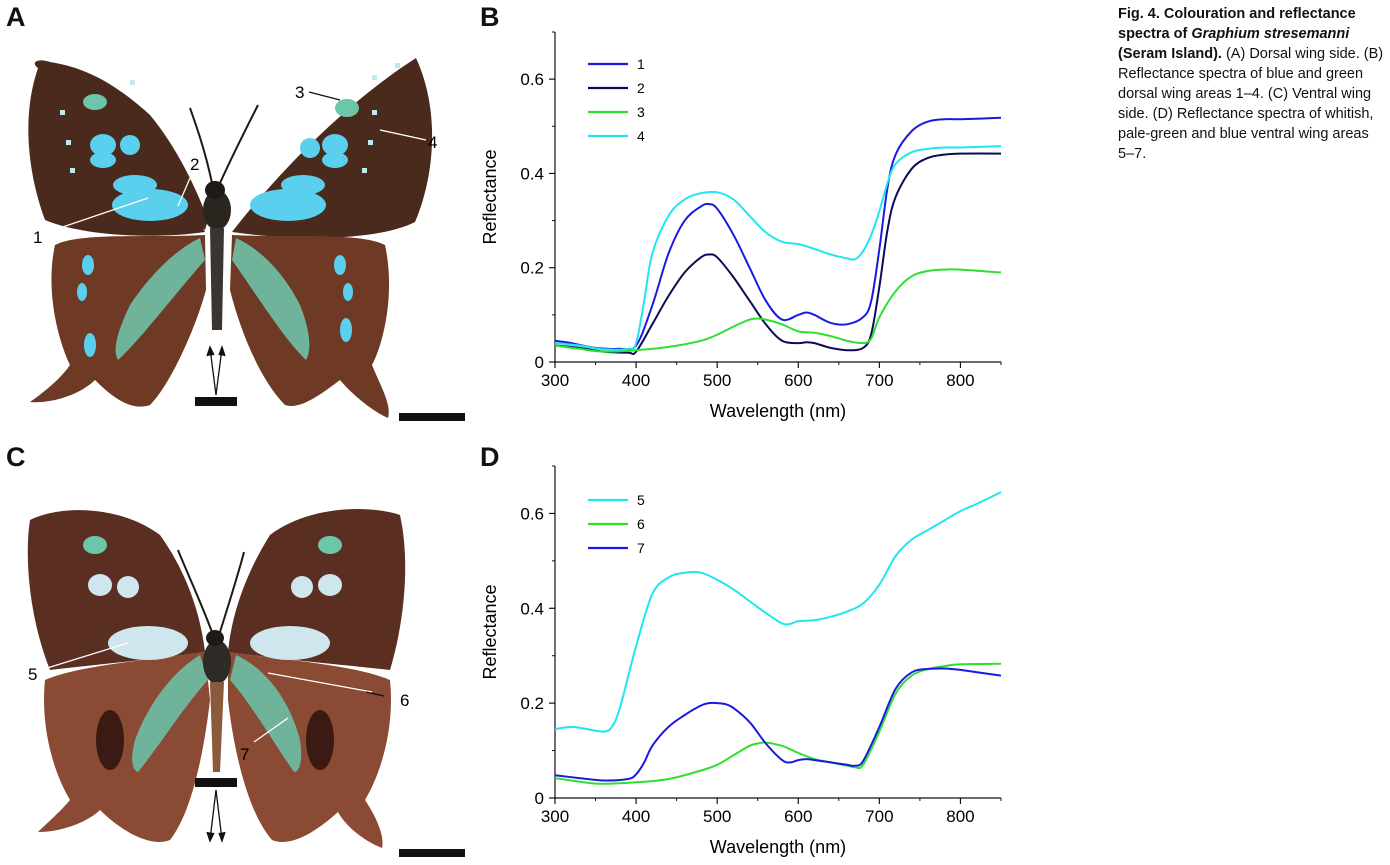 Image resolution: width=1390 pixels, height=865 pixels. What do you see at coordinates (232, 592) in the screenshot?
I see `antenna-right-v` at bounding box center [232, 592].